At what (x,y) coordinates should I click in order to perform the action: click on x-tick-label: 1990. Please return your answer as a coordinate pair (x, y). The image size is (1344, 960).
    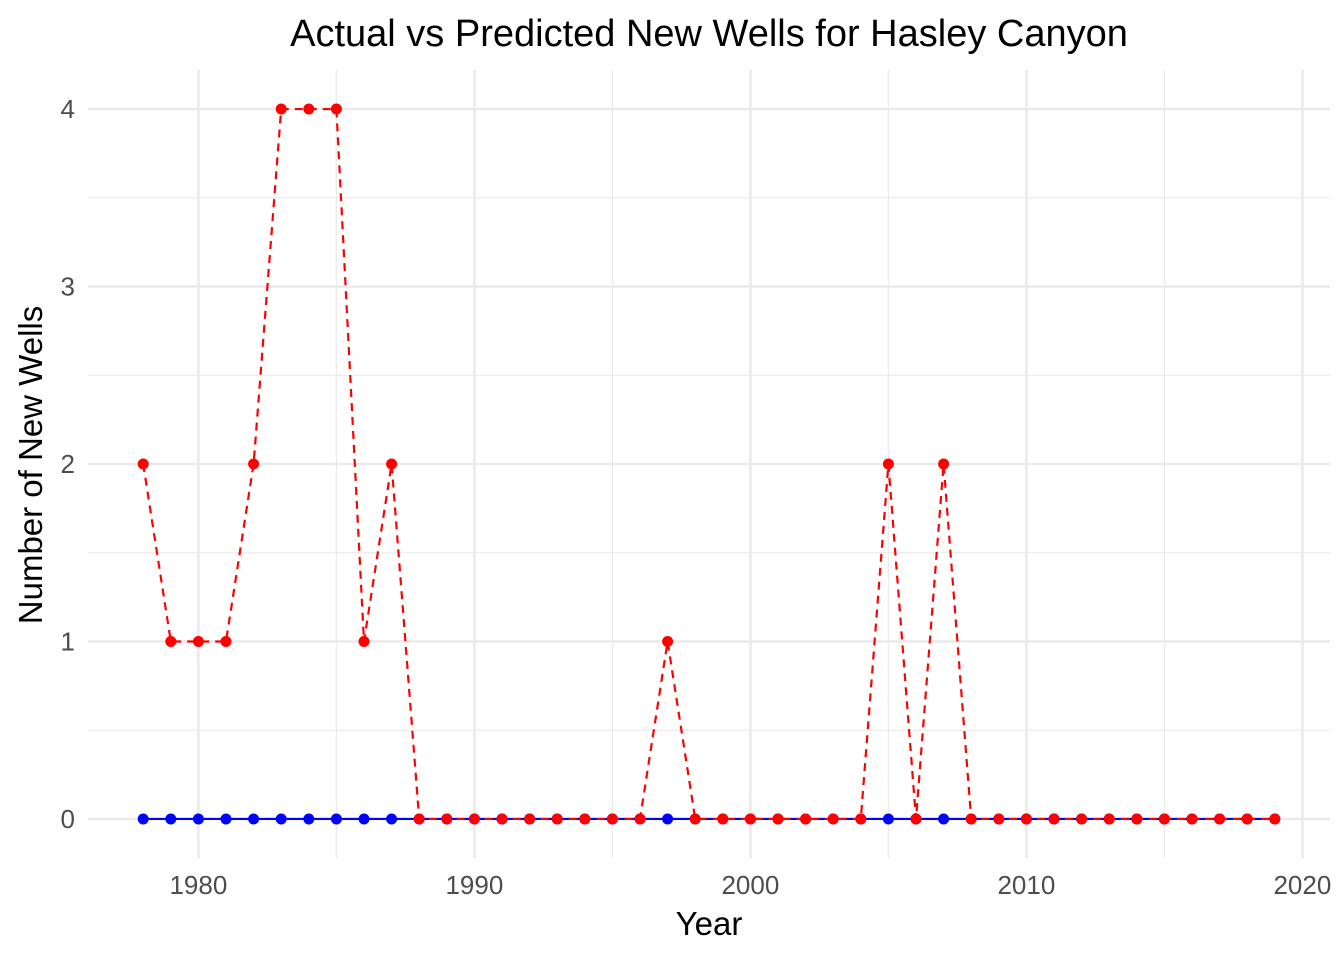
    Looking at the image, I should click on (474, 885).